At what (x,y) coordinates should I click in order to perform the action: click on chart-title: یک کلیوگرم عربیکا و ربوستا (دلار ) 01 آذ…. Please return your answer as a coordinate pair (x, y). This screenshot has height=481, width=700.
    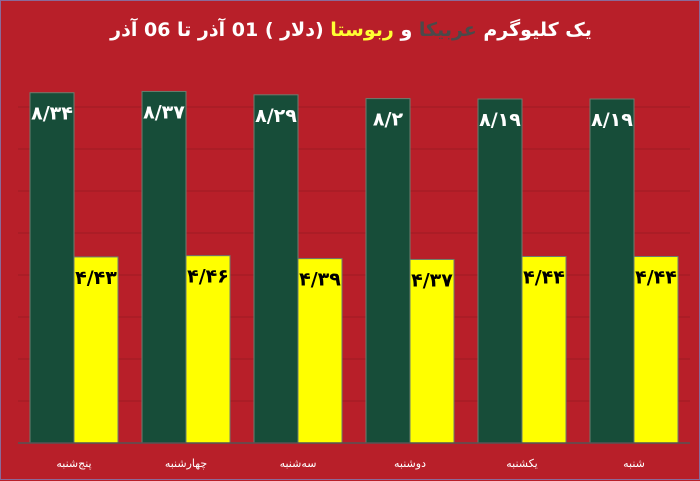
    Looking at the image, I should click on (350, 30).